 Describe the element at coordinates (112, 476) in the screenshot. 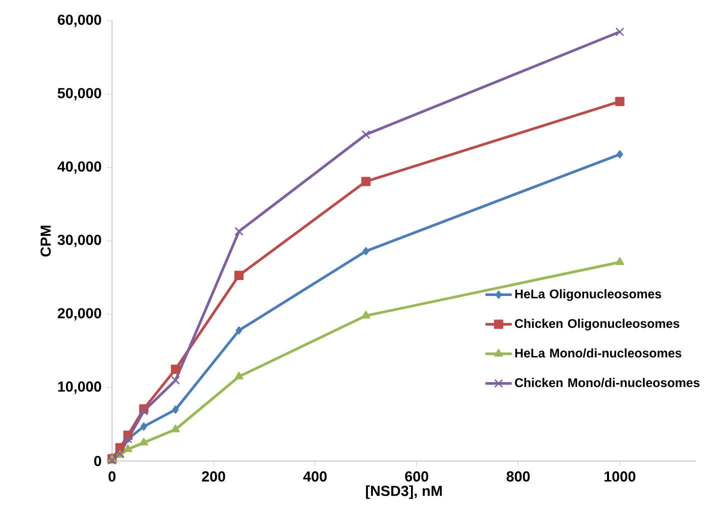

I see `x-tick-label: 0` at that location.